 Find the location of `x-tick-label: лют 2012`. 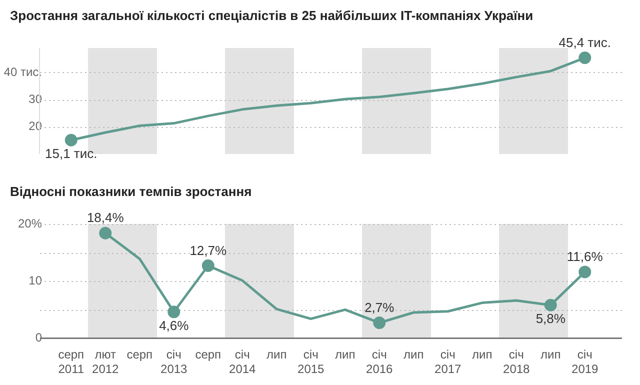

x-tick-label: лют 2012 is located at coordinates (106, 362).